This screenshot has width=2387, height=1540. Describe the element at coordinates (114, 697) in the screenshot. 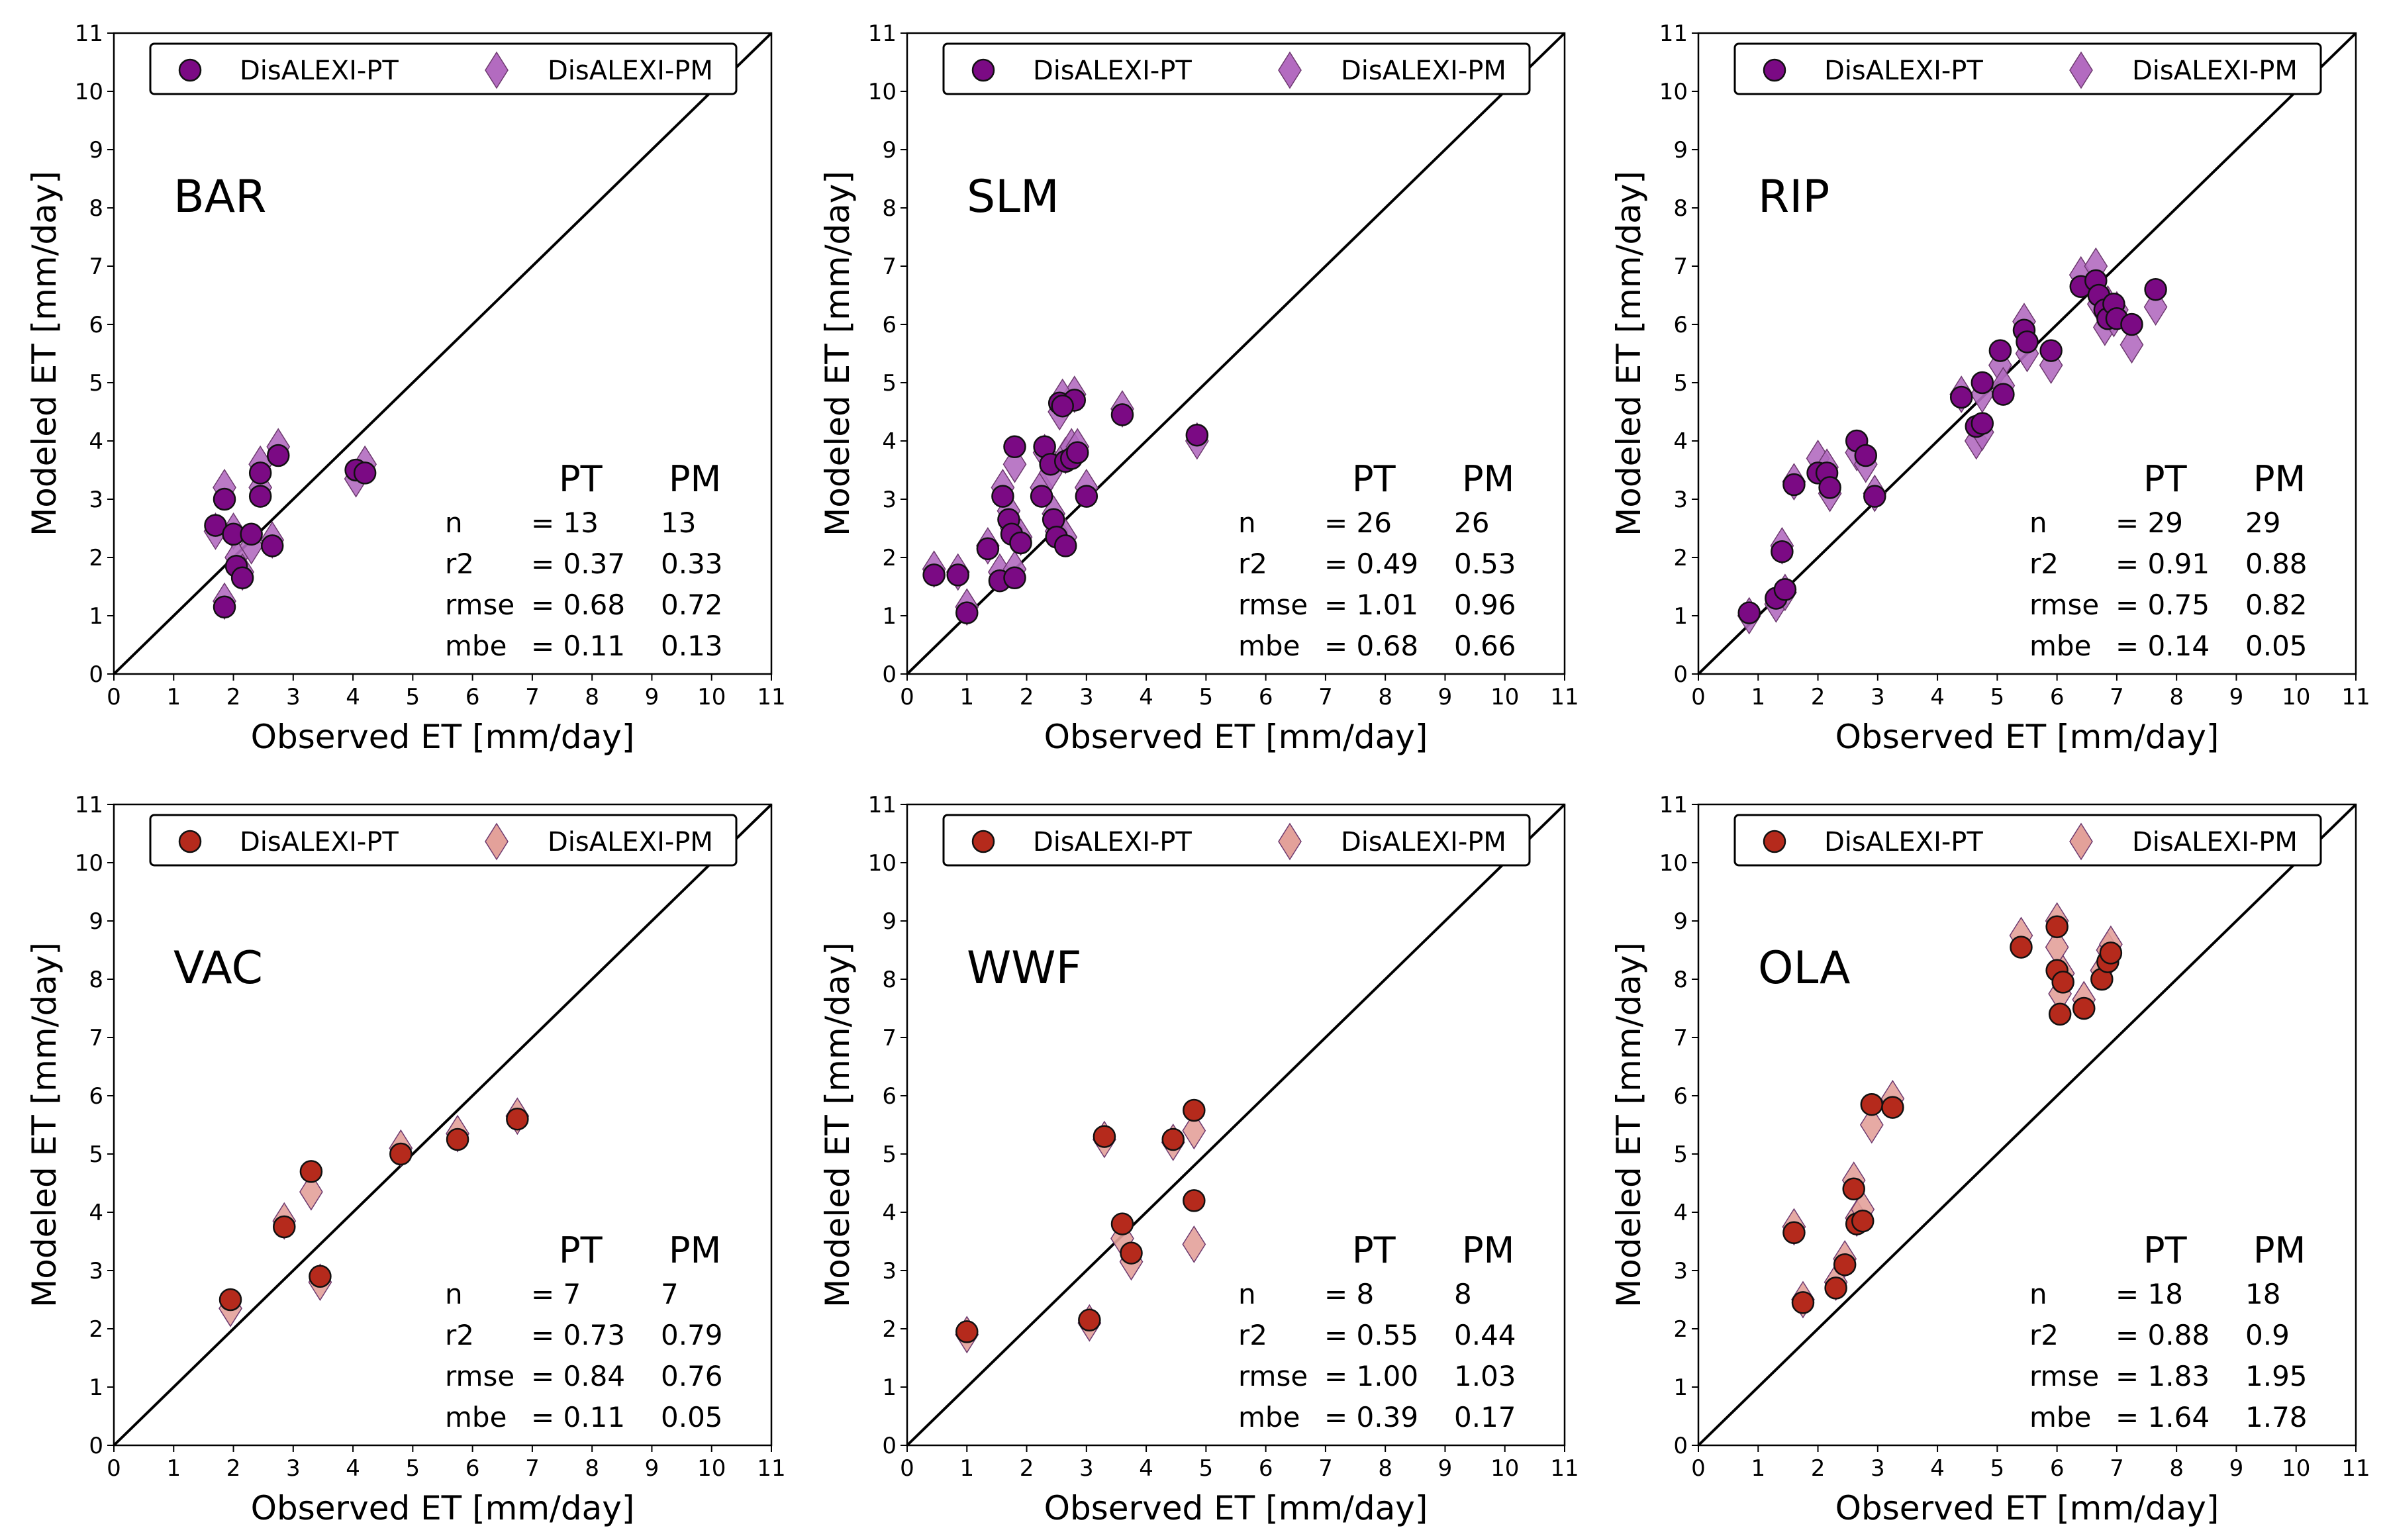

I see `x-tick-label: 0` at that location.